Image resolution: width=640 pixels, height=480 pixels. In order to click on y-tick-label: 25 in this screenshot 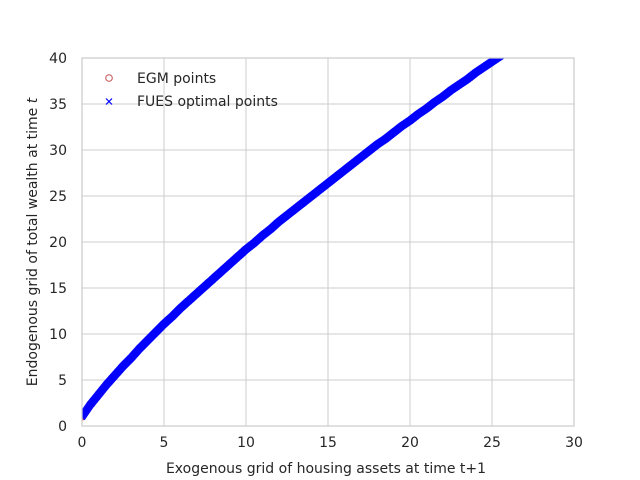, I will do `click(58, 197)`.